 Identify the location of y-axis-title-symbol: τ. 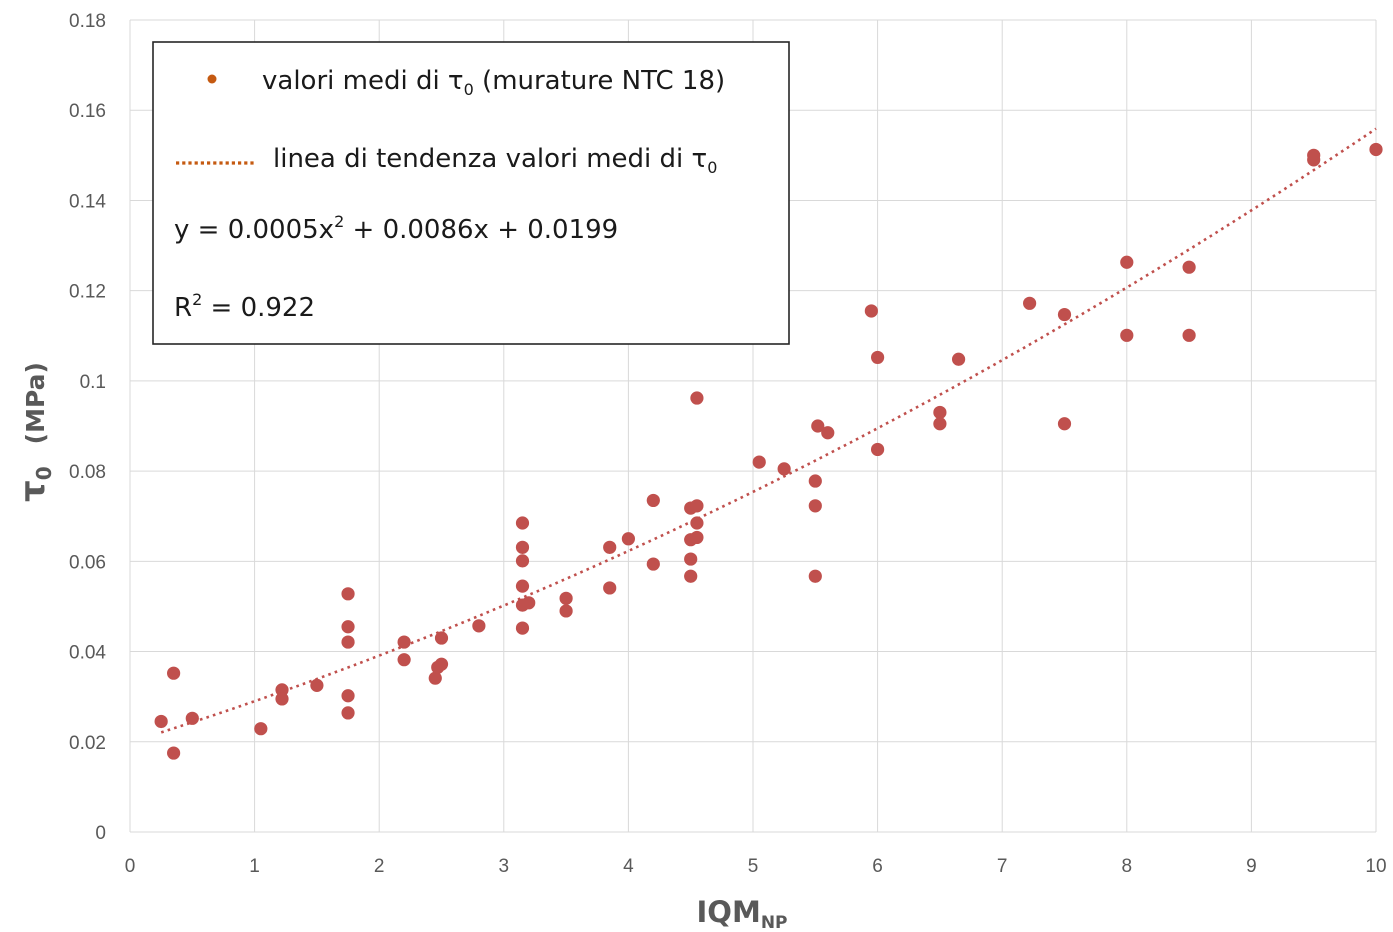
(33, 491).